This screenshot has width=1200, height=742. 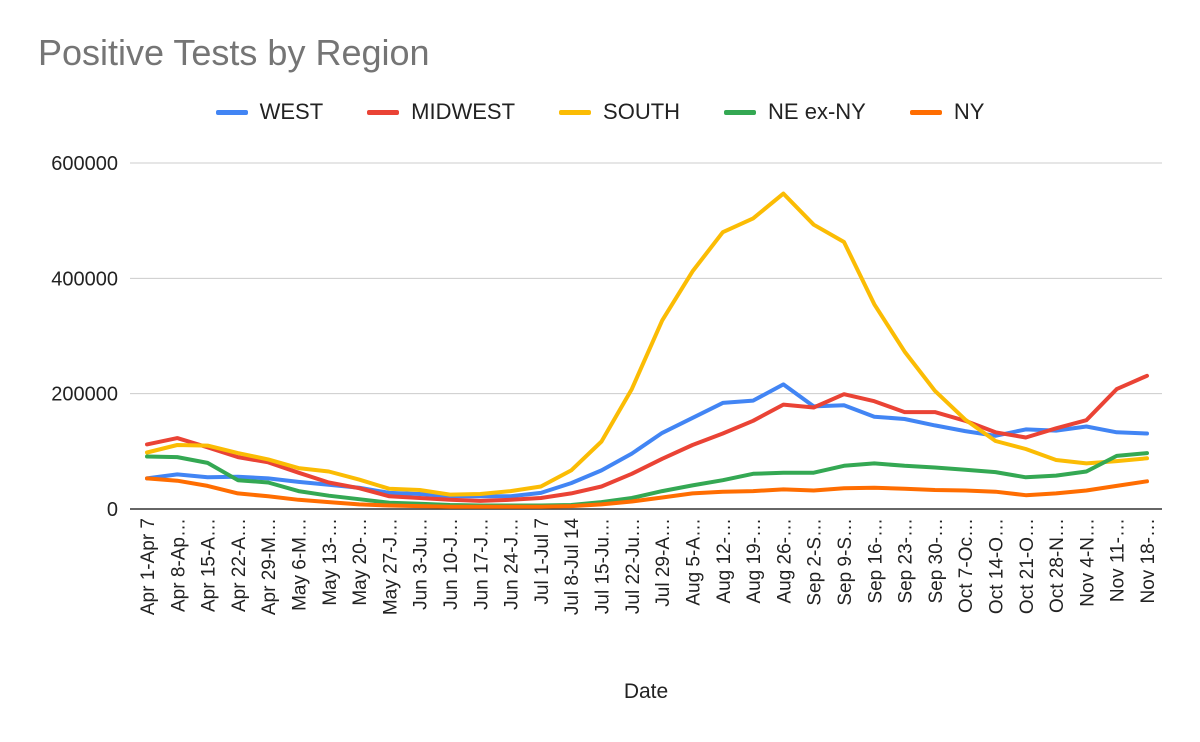 What do you see at coordinates (231, 112) in the screenshot?
I see `legend-swatch-west` at bounding box center [231, 112].